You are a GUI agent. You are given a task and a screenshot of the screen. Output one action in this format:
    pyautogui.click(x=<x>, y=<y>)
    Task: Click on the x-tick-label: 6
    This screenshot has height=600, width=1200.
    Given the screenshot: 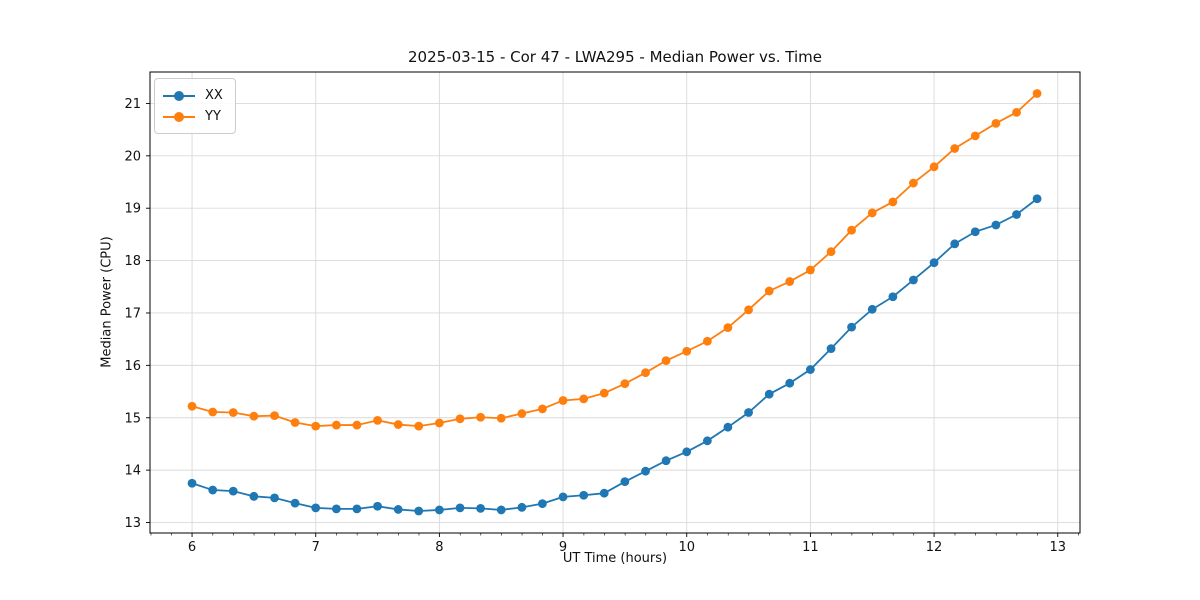 What is the action you would take?
    pyautogui.click(x=192, y=547)
    